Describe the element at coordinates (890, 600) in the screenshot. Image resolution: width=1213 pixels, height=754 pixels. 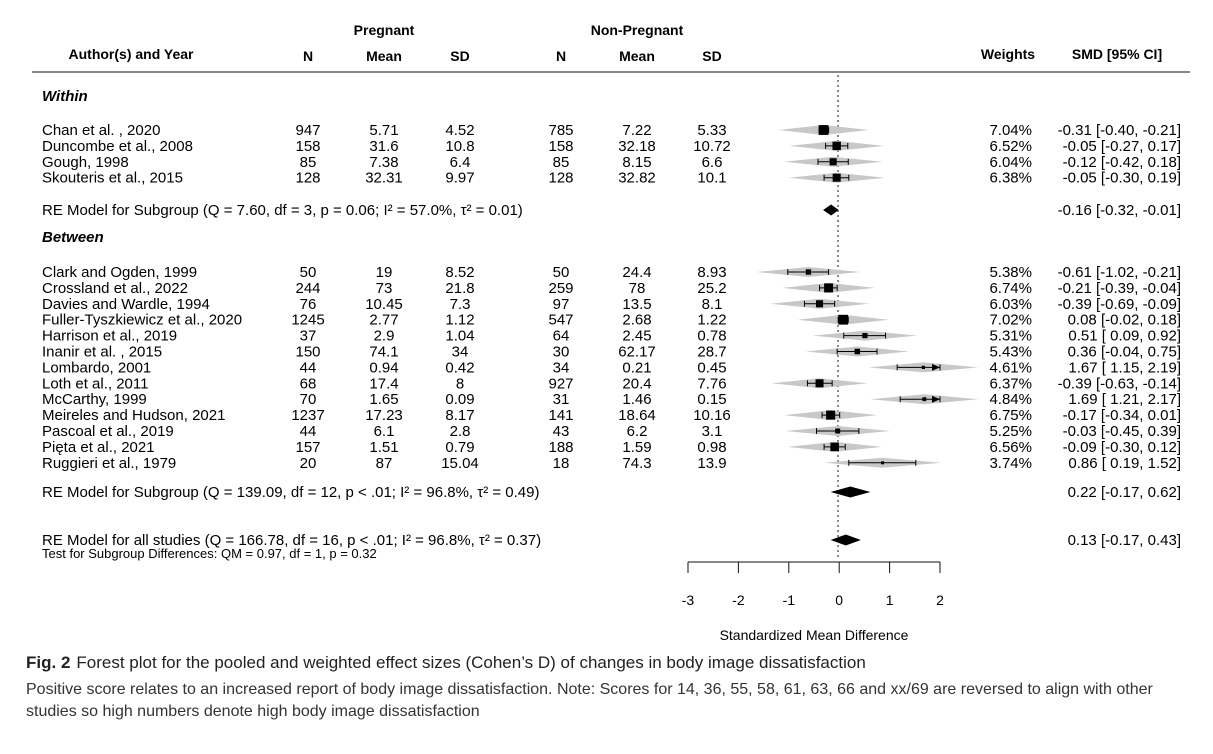
I see `x-tick-label: 1` at that location.